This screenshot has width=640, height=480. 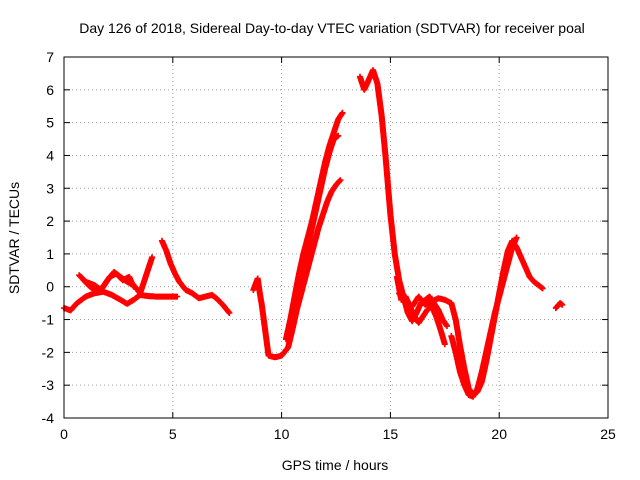 What do you see at coordinates (50, 155) in the screenshot?
I see `y-tick-label: 4` at bounding box center [50, 155].